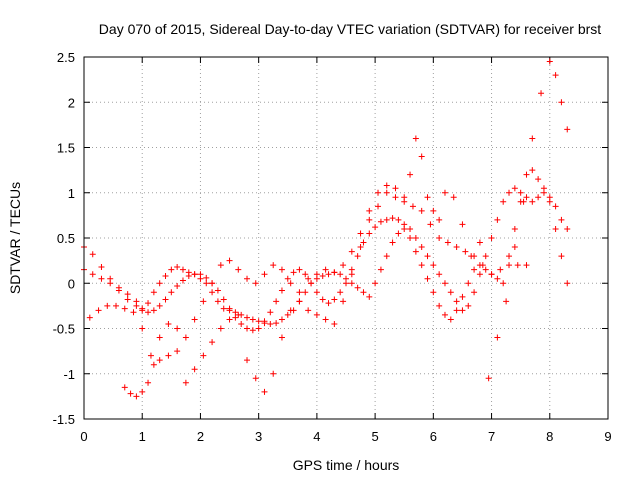 The height and width of the screenshot is (480, 640). I want to click on y-tick-labels: 2.5 2 1.5 1 0.5 0 -0.5 -1 -1.5, so click(64, 238).